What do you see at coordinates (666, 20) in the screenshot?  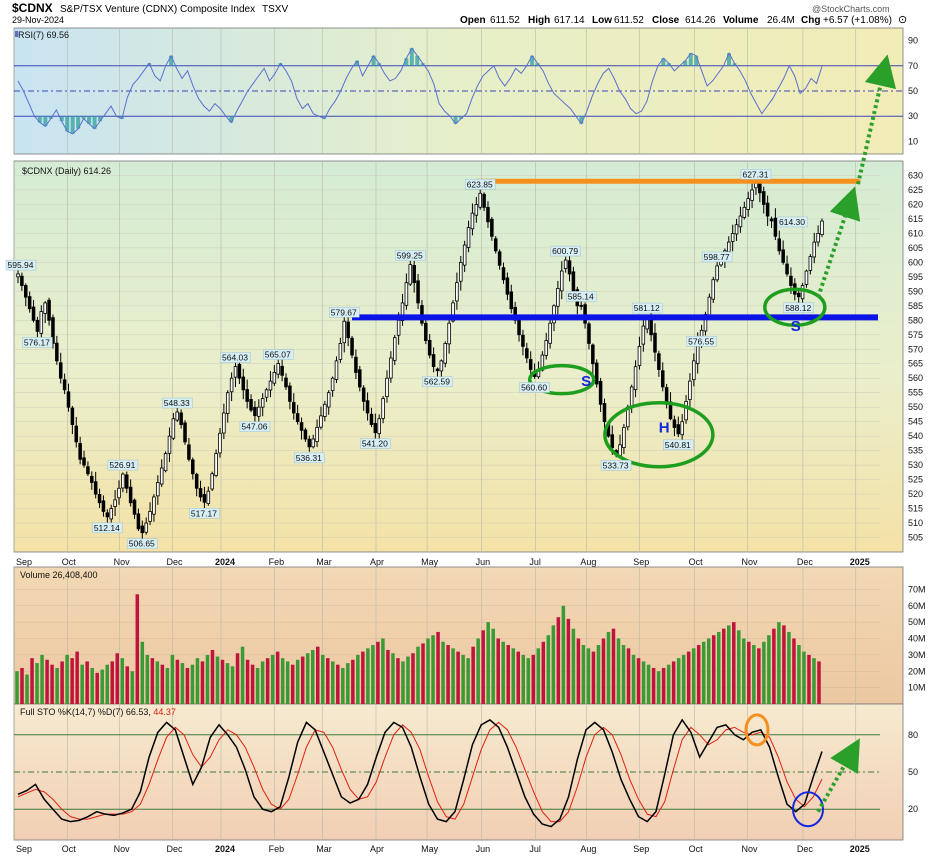 I see `close-label: Close` at bounding box center [666, 20].